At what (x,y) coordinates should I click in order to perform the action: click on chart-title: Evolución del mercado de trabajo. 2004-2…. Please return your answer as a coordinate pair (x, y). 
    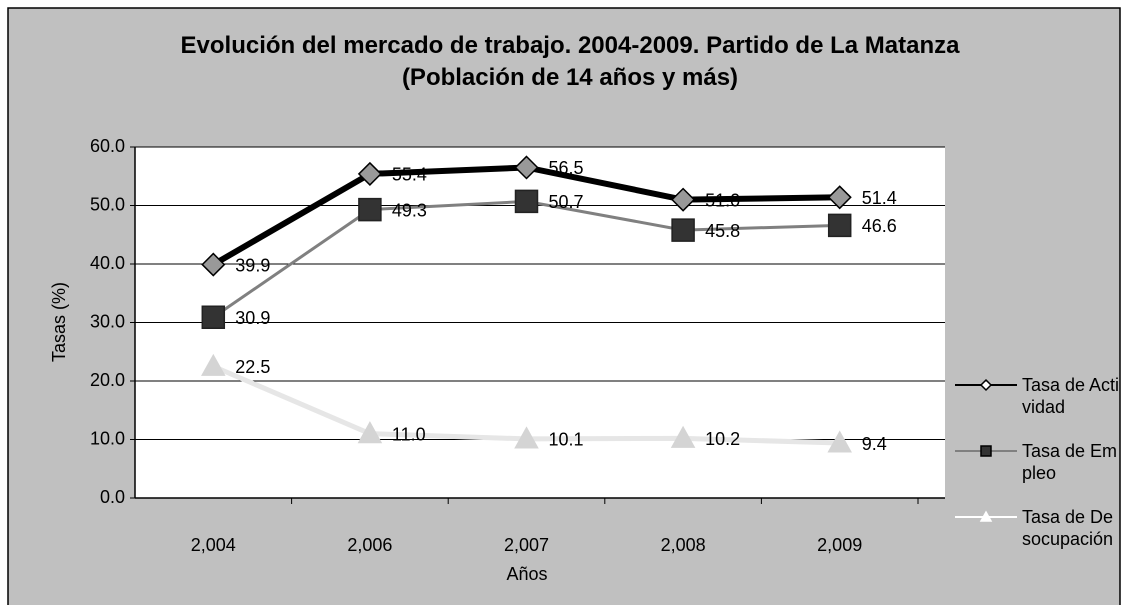
    Looking at the image, I should click on (570, 61).